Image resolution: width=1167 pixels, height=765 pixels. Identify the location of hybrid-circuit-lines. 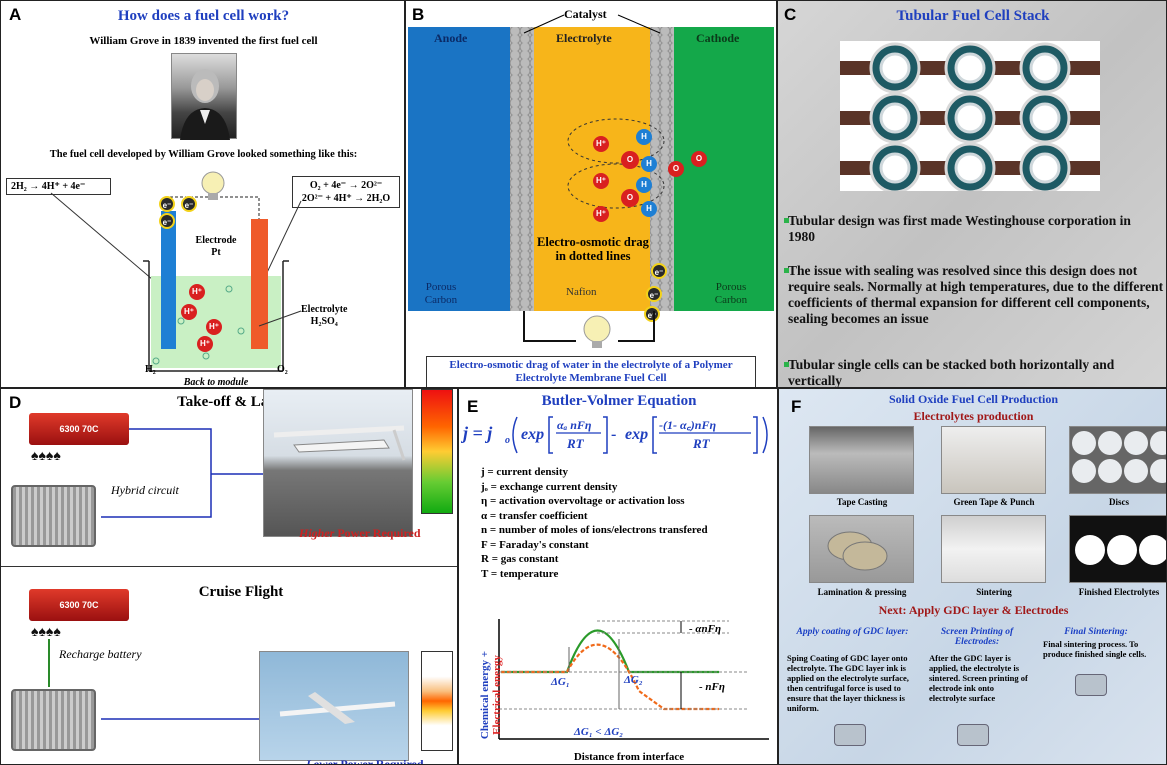
(182, 473).